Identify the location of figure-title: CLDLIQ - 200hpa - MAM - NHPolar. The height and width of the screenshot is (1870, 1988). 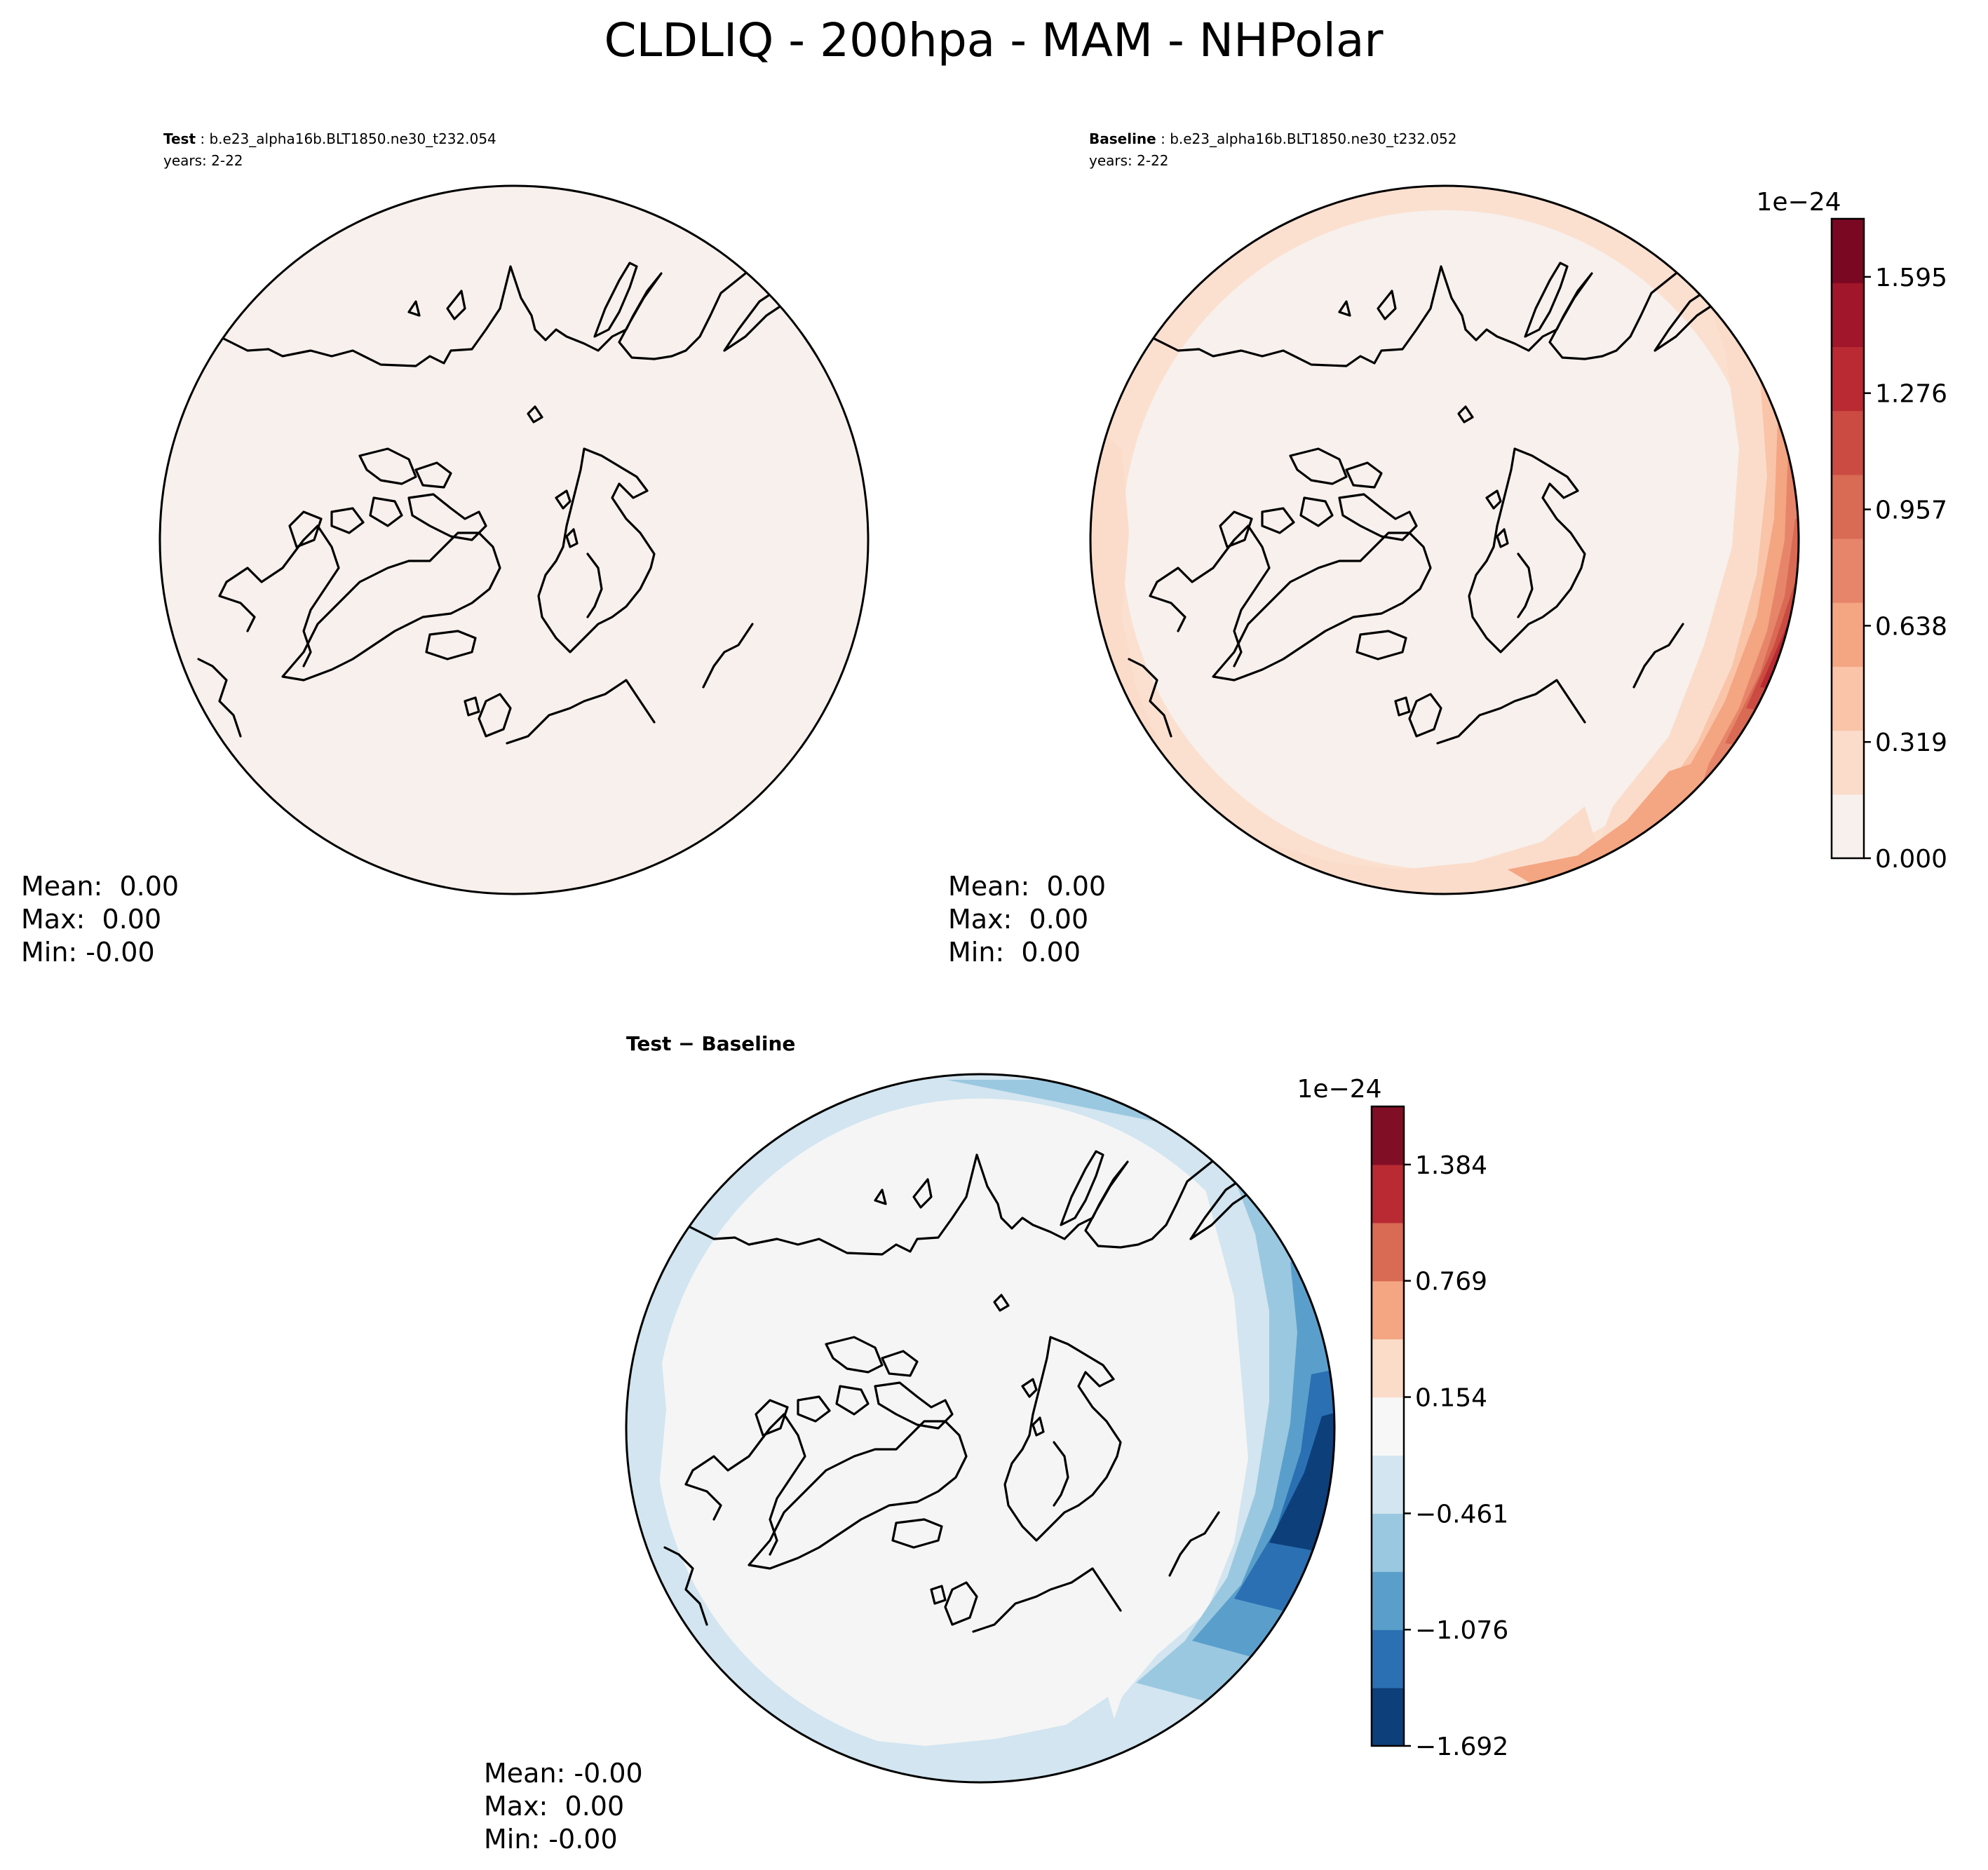
(994, 40).